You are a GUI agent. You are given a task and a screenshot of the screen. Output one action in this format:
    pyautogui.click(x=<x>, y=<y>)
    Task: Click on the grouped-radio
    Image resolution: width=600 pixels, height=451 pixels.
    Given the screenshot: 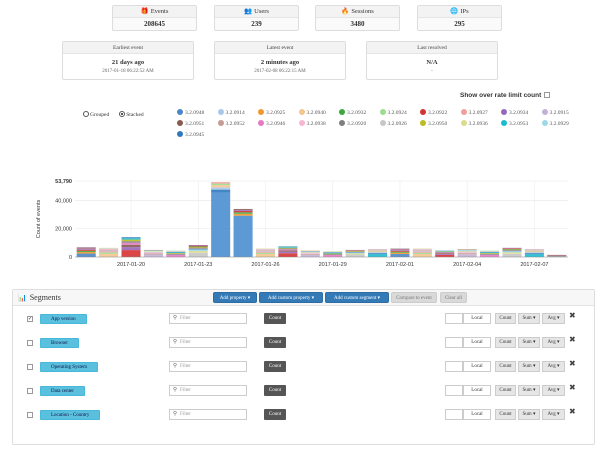 What is the action you would take?
    pyautogui.click(x=86, y=114)
    